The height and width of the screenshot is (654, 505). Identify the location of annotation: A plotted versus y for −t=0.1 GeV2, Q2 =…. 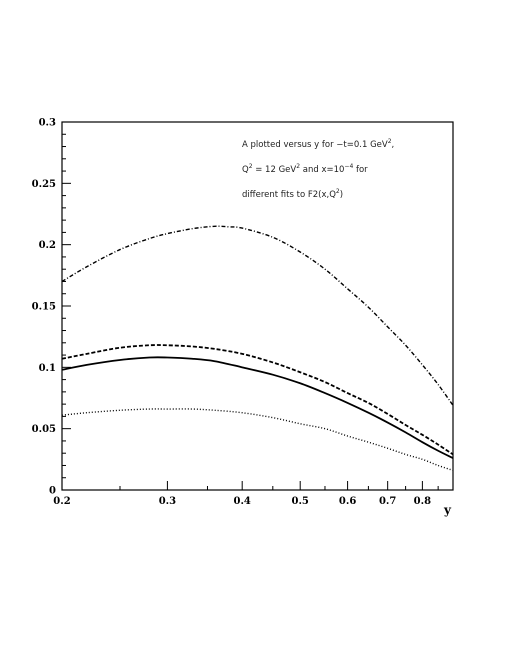
(318, 169).